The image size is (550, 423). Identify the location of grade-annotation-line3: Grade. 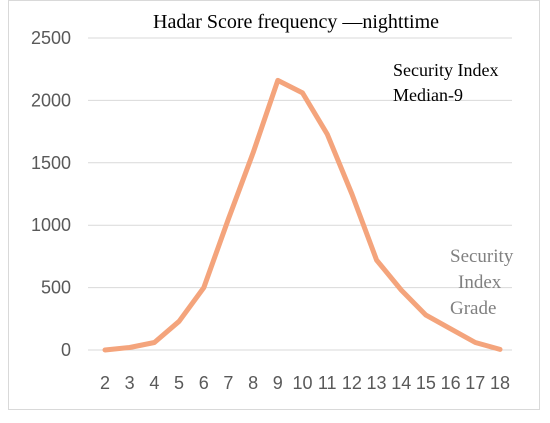
(473, 308).